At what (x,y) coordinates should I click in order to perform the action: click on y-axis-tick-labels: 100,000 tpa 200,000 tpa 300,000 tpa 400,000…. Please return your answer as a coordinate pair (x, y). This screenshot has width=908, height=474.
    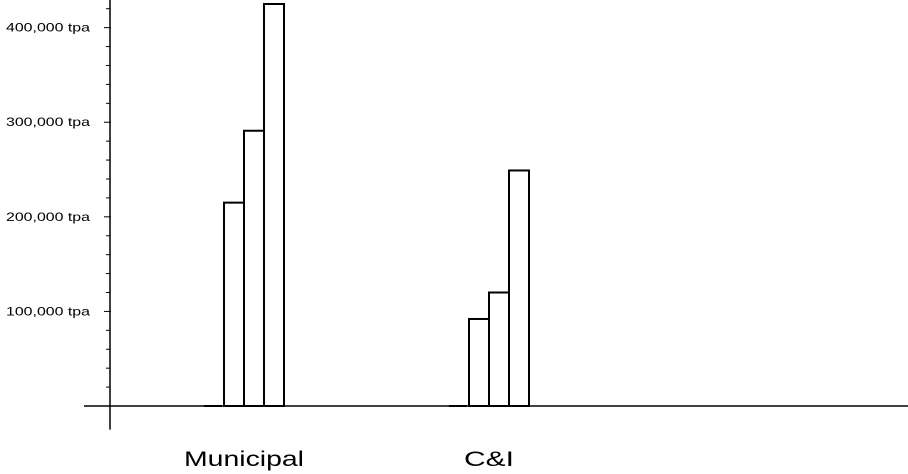
    Looking at the image, I should click on (48, 170).